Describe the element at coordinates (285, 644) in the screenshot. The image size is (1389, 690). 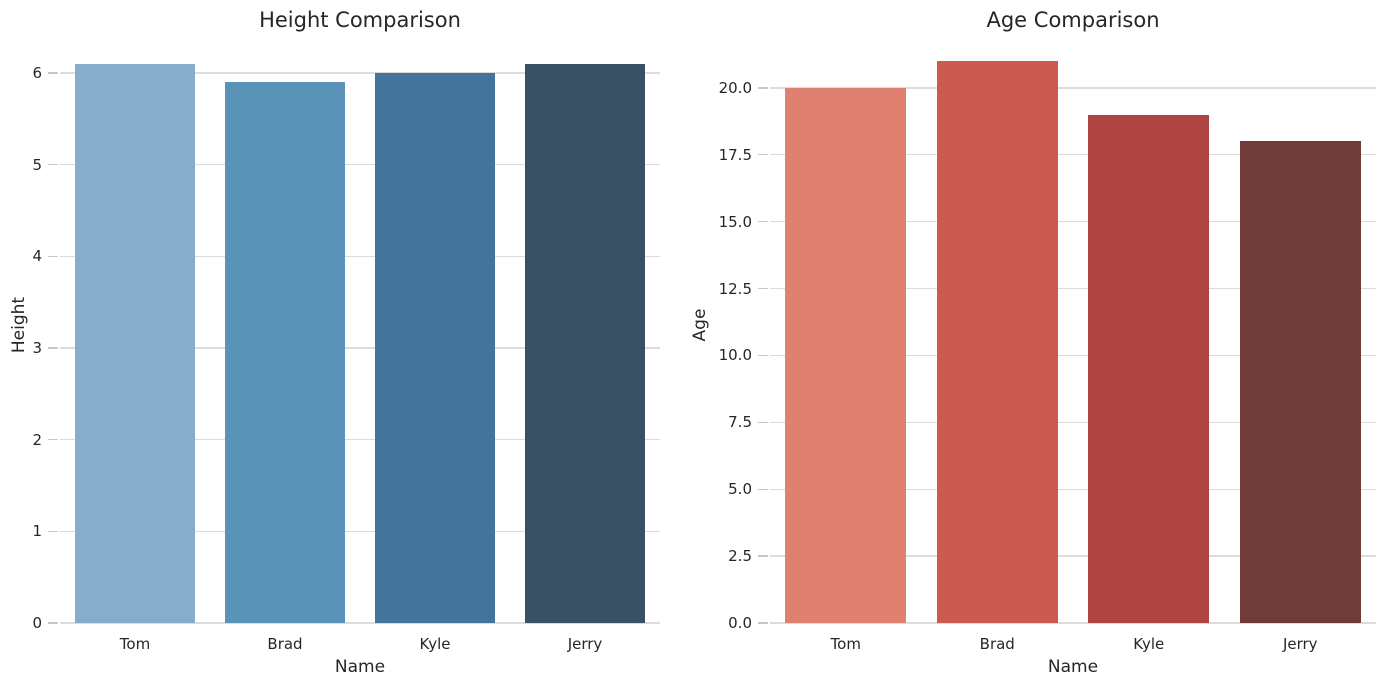
I see `height-xtick-label-brad: Brad` at that location.